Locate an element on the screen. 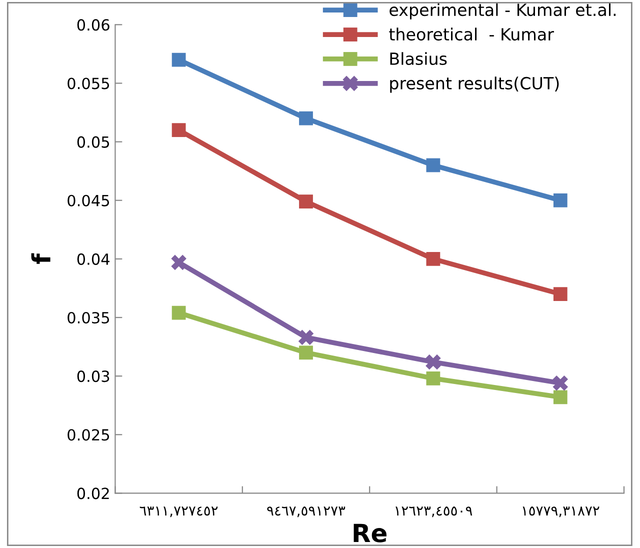 This screenshot has width=640, height=548. x-tick-label: ٦٣١١,٧٢٧٤٥٢ is located at coordinates (179, 512).